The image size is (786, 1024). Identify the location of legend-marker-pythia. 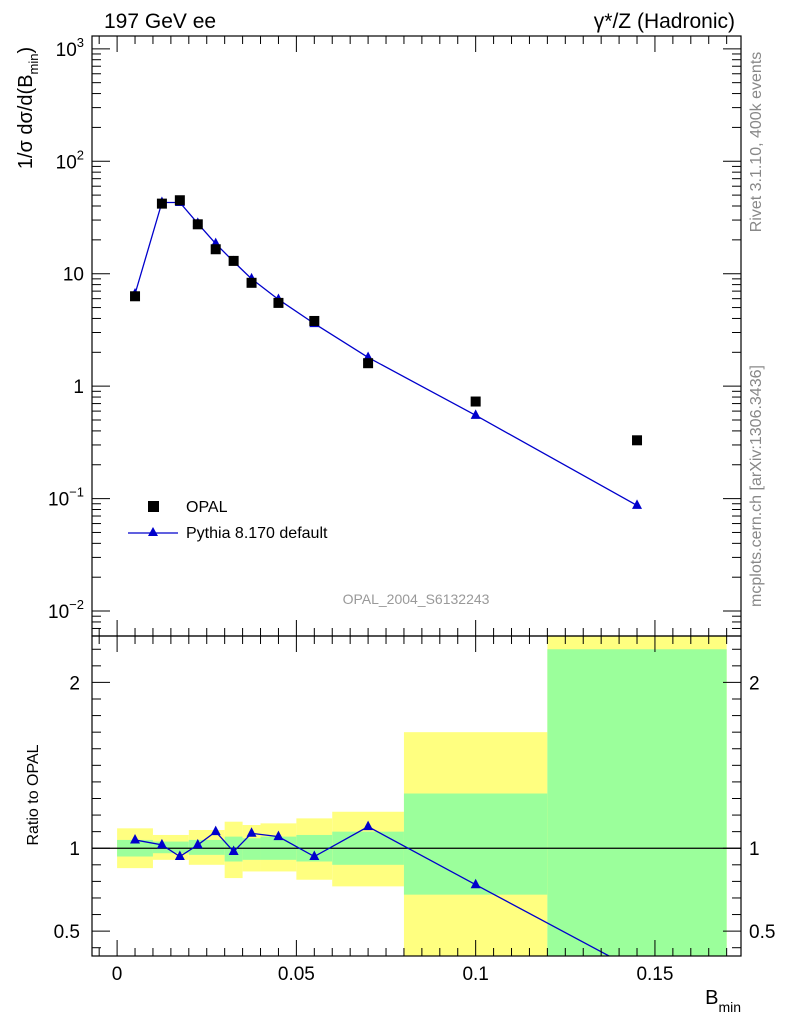
(153, 531).